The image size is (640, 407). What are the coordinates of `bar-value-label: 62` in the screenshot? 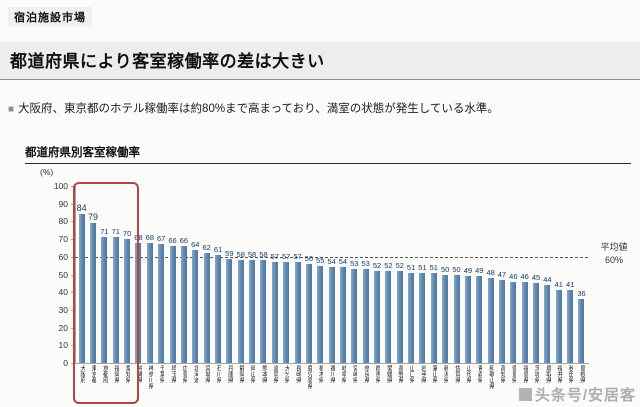 It's located at (206, 248).